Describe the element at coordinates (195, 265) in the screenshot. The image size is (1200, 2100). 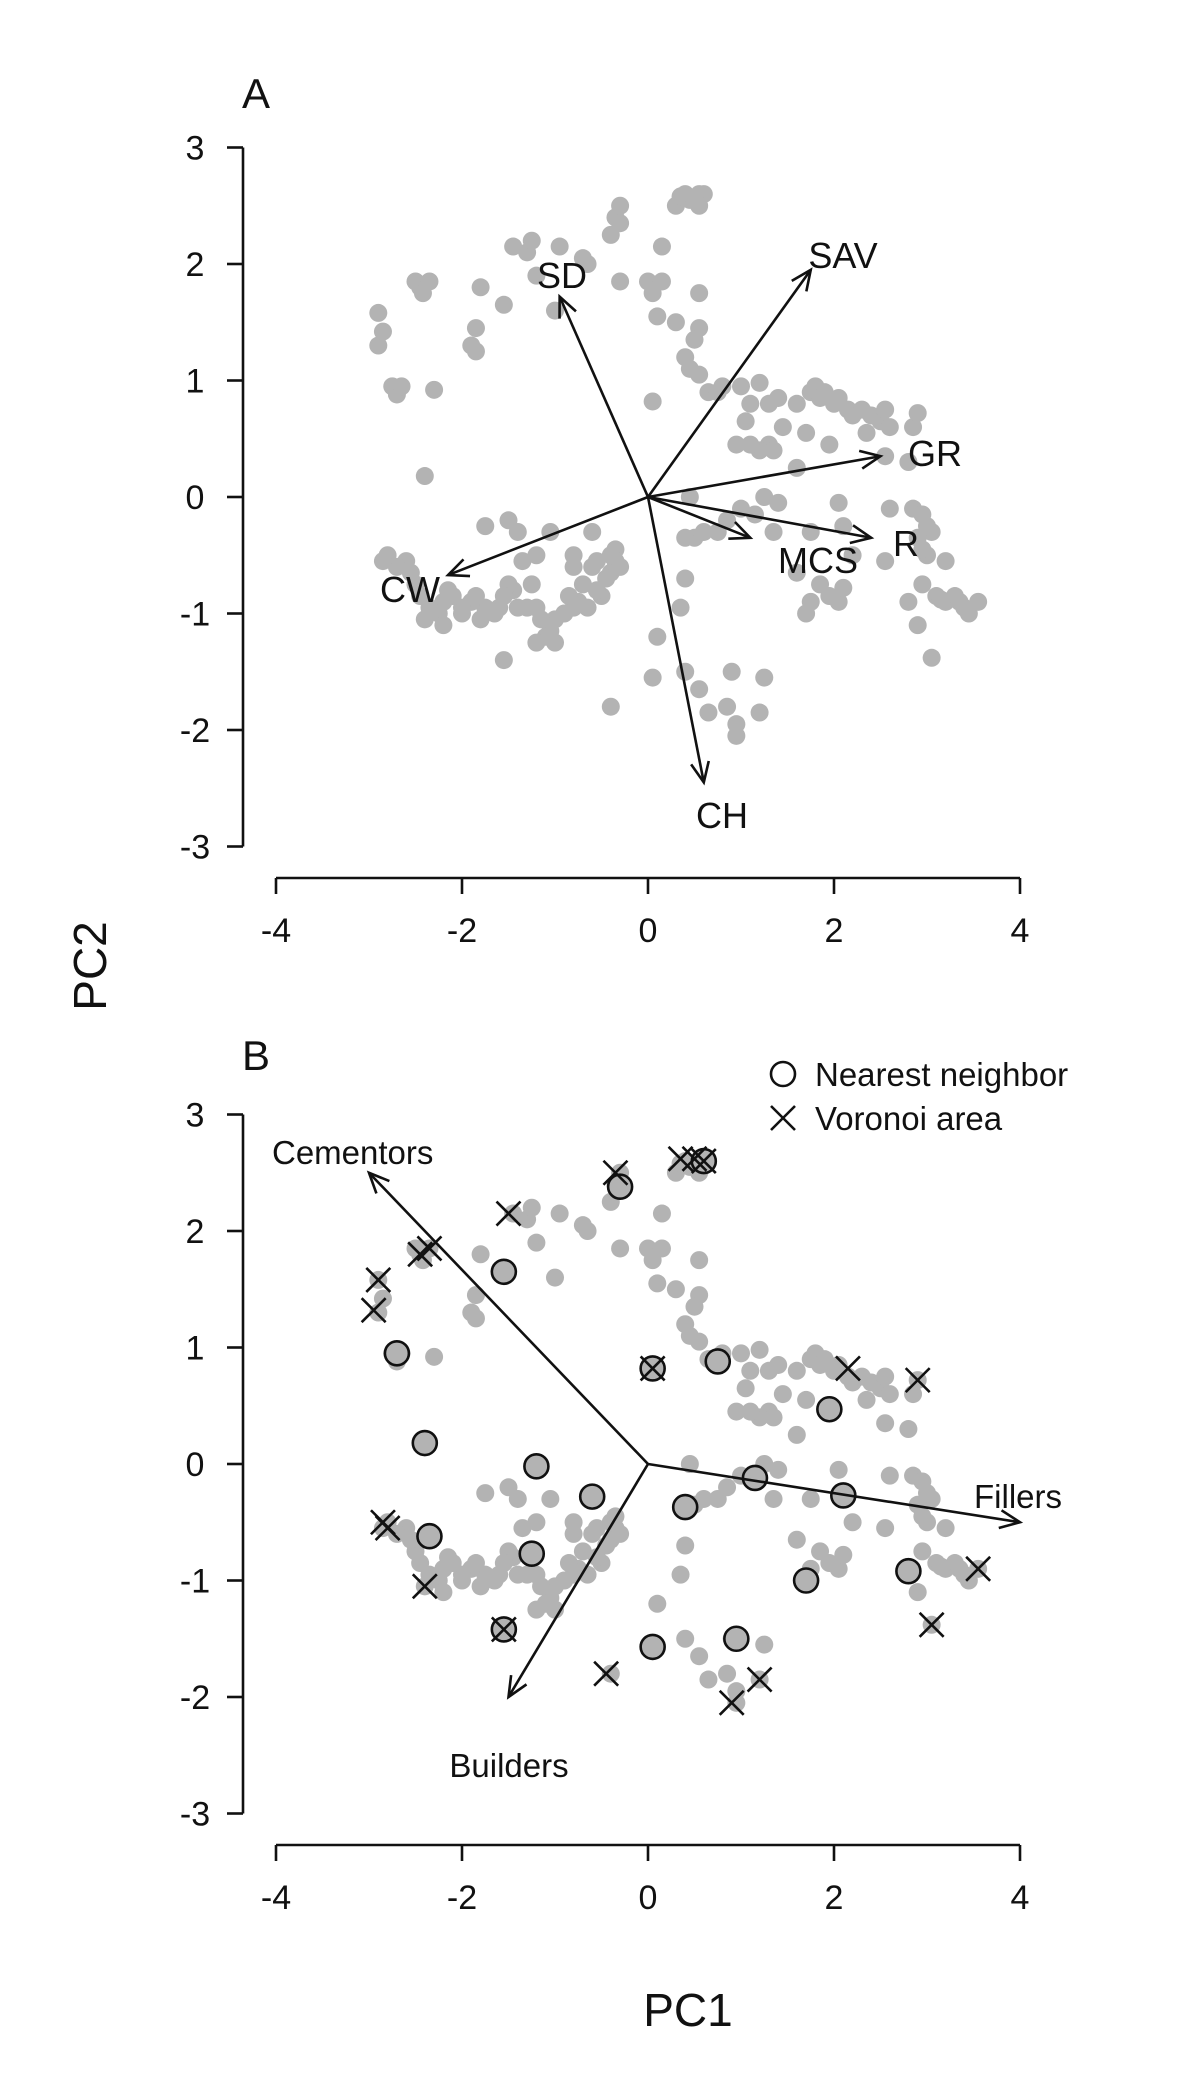
I see `y-tick-label: 2` at that location.